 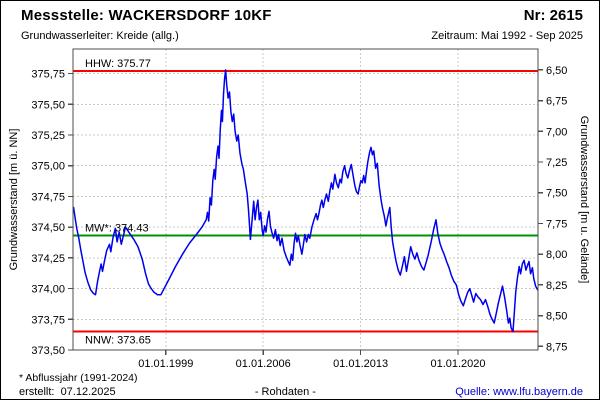 What do you see at coordinates (48, 75) in the screenshot?
I see `y-left-tick-label: 375,75` at bounding box center [48, 75].